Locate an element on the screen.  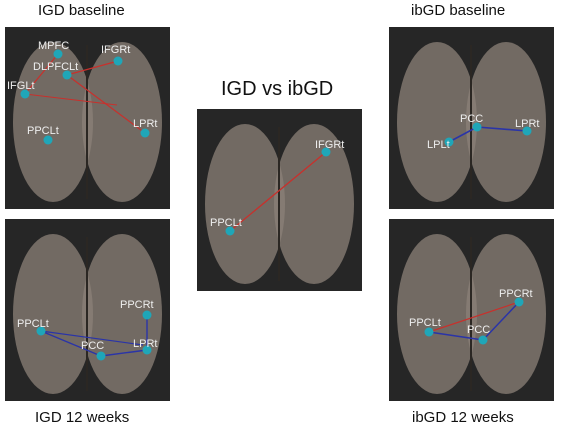
edge-lplt-pcc is located at coordinates (463, 134).